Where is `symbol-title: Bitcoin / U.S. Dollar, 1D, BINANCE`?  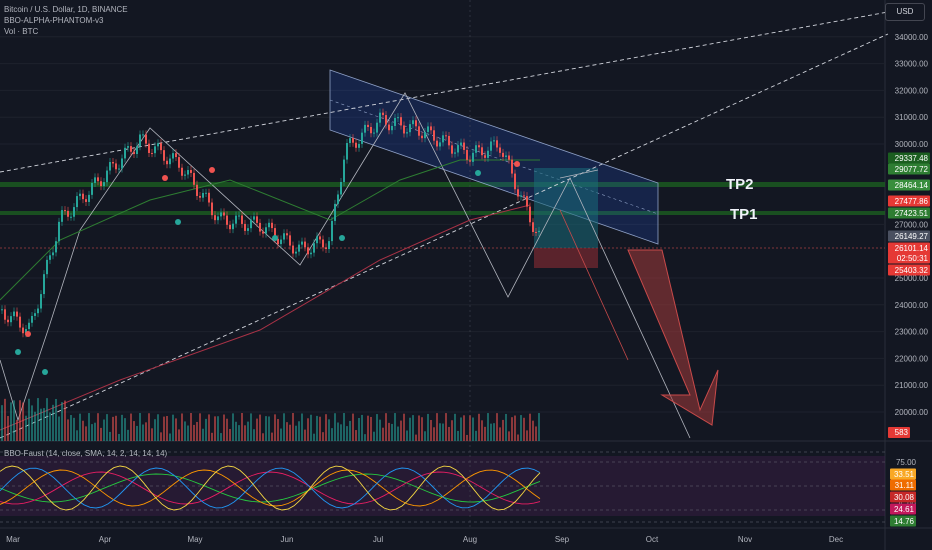
symbol-title: Bitcoin / U.S. Dollar, 1D, BINANCE is located at coordinates (66, 9).